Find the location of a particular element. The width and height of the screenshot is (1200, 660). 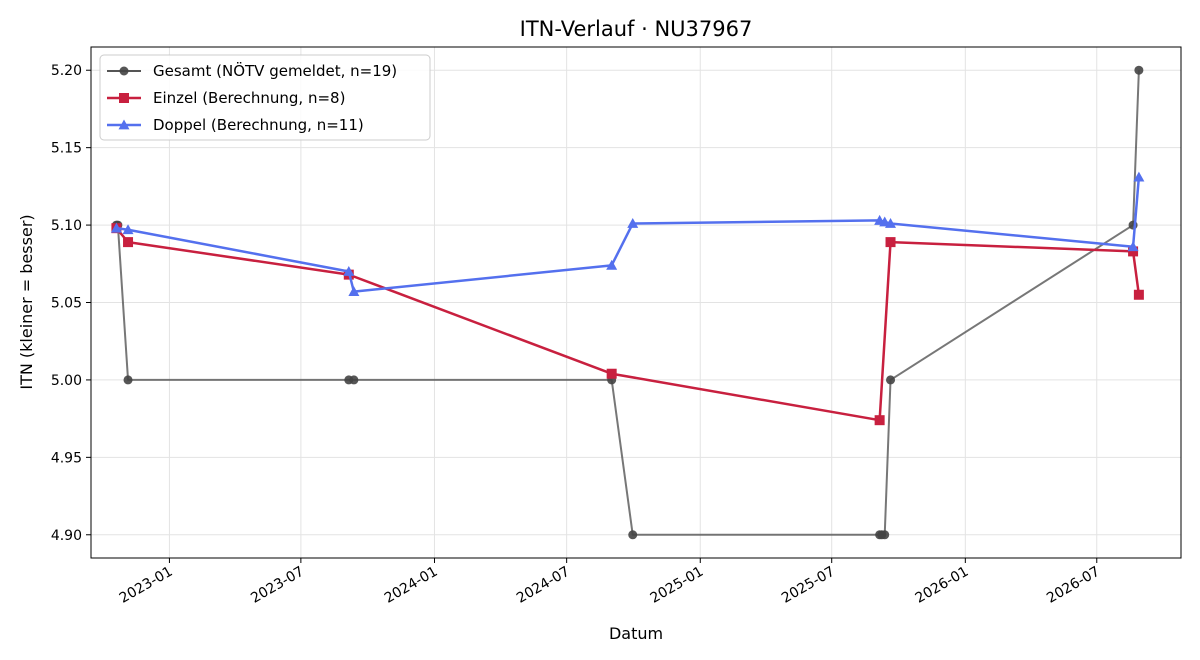

legend-entry: Einzel (Berechnung, n=8) is located at coordinates (226, 98).